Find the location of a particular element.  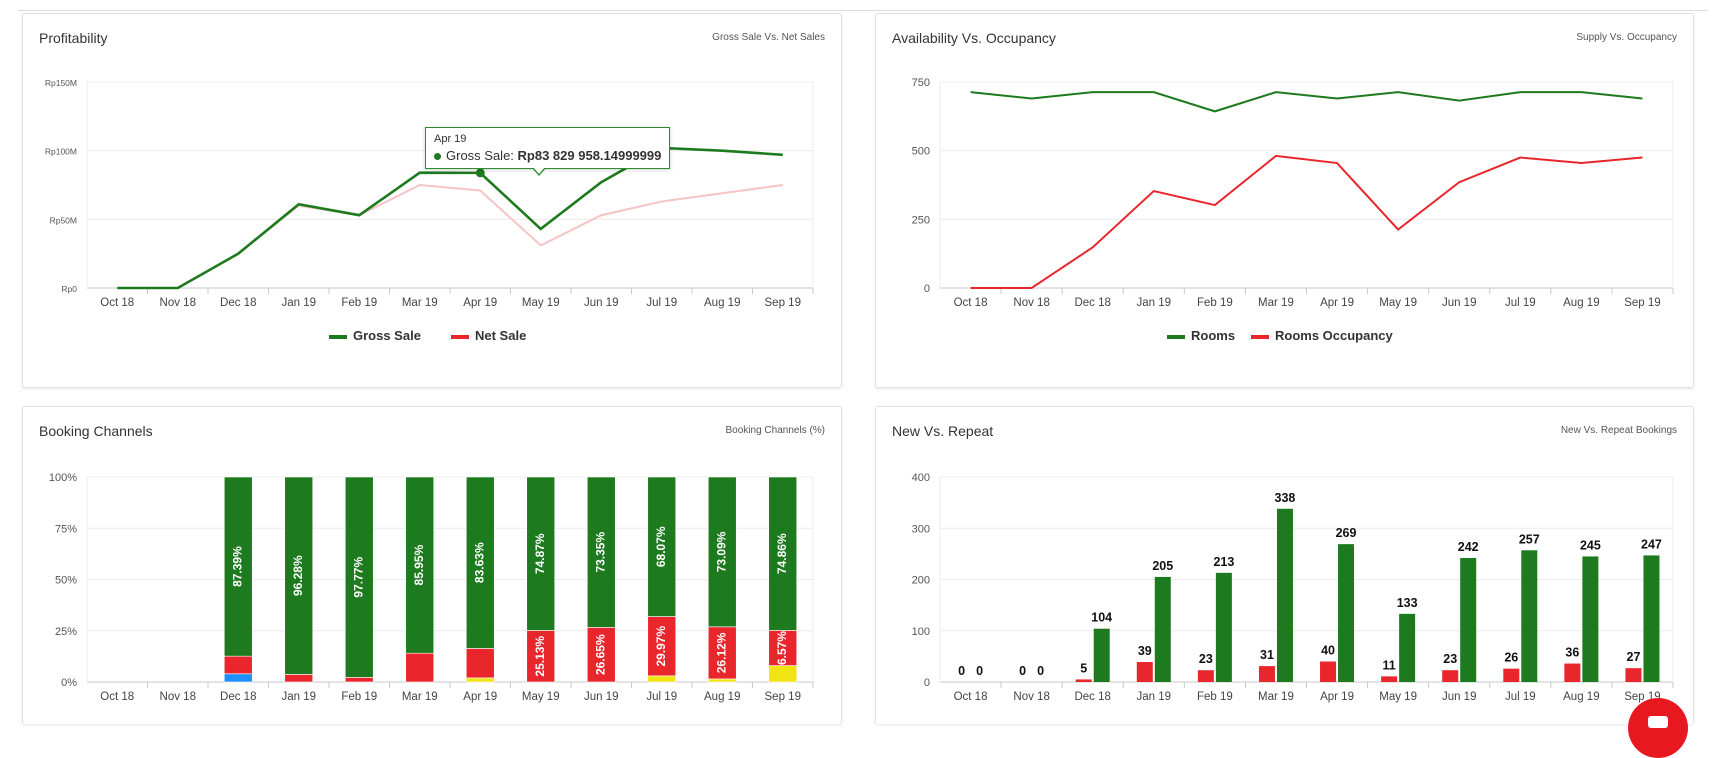

card-subtitle: New Vs. Repeat Bookings is located at coordinates (1618, 430).